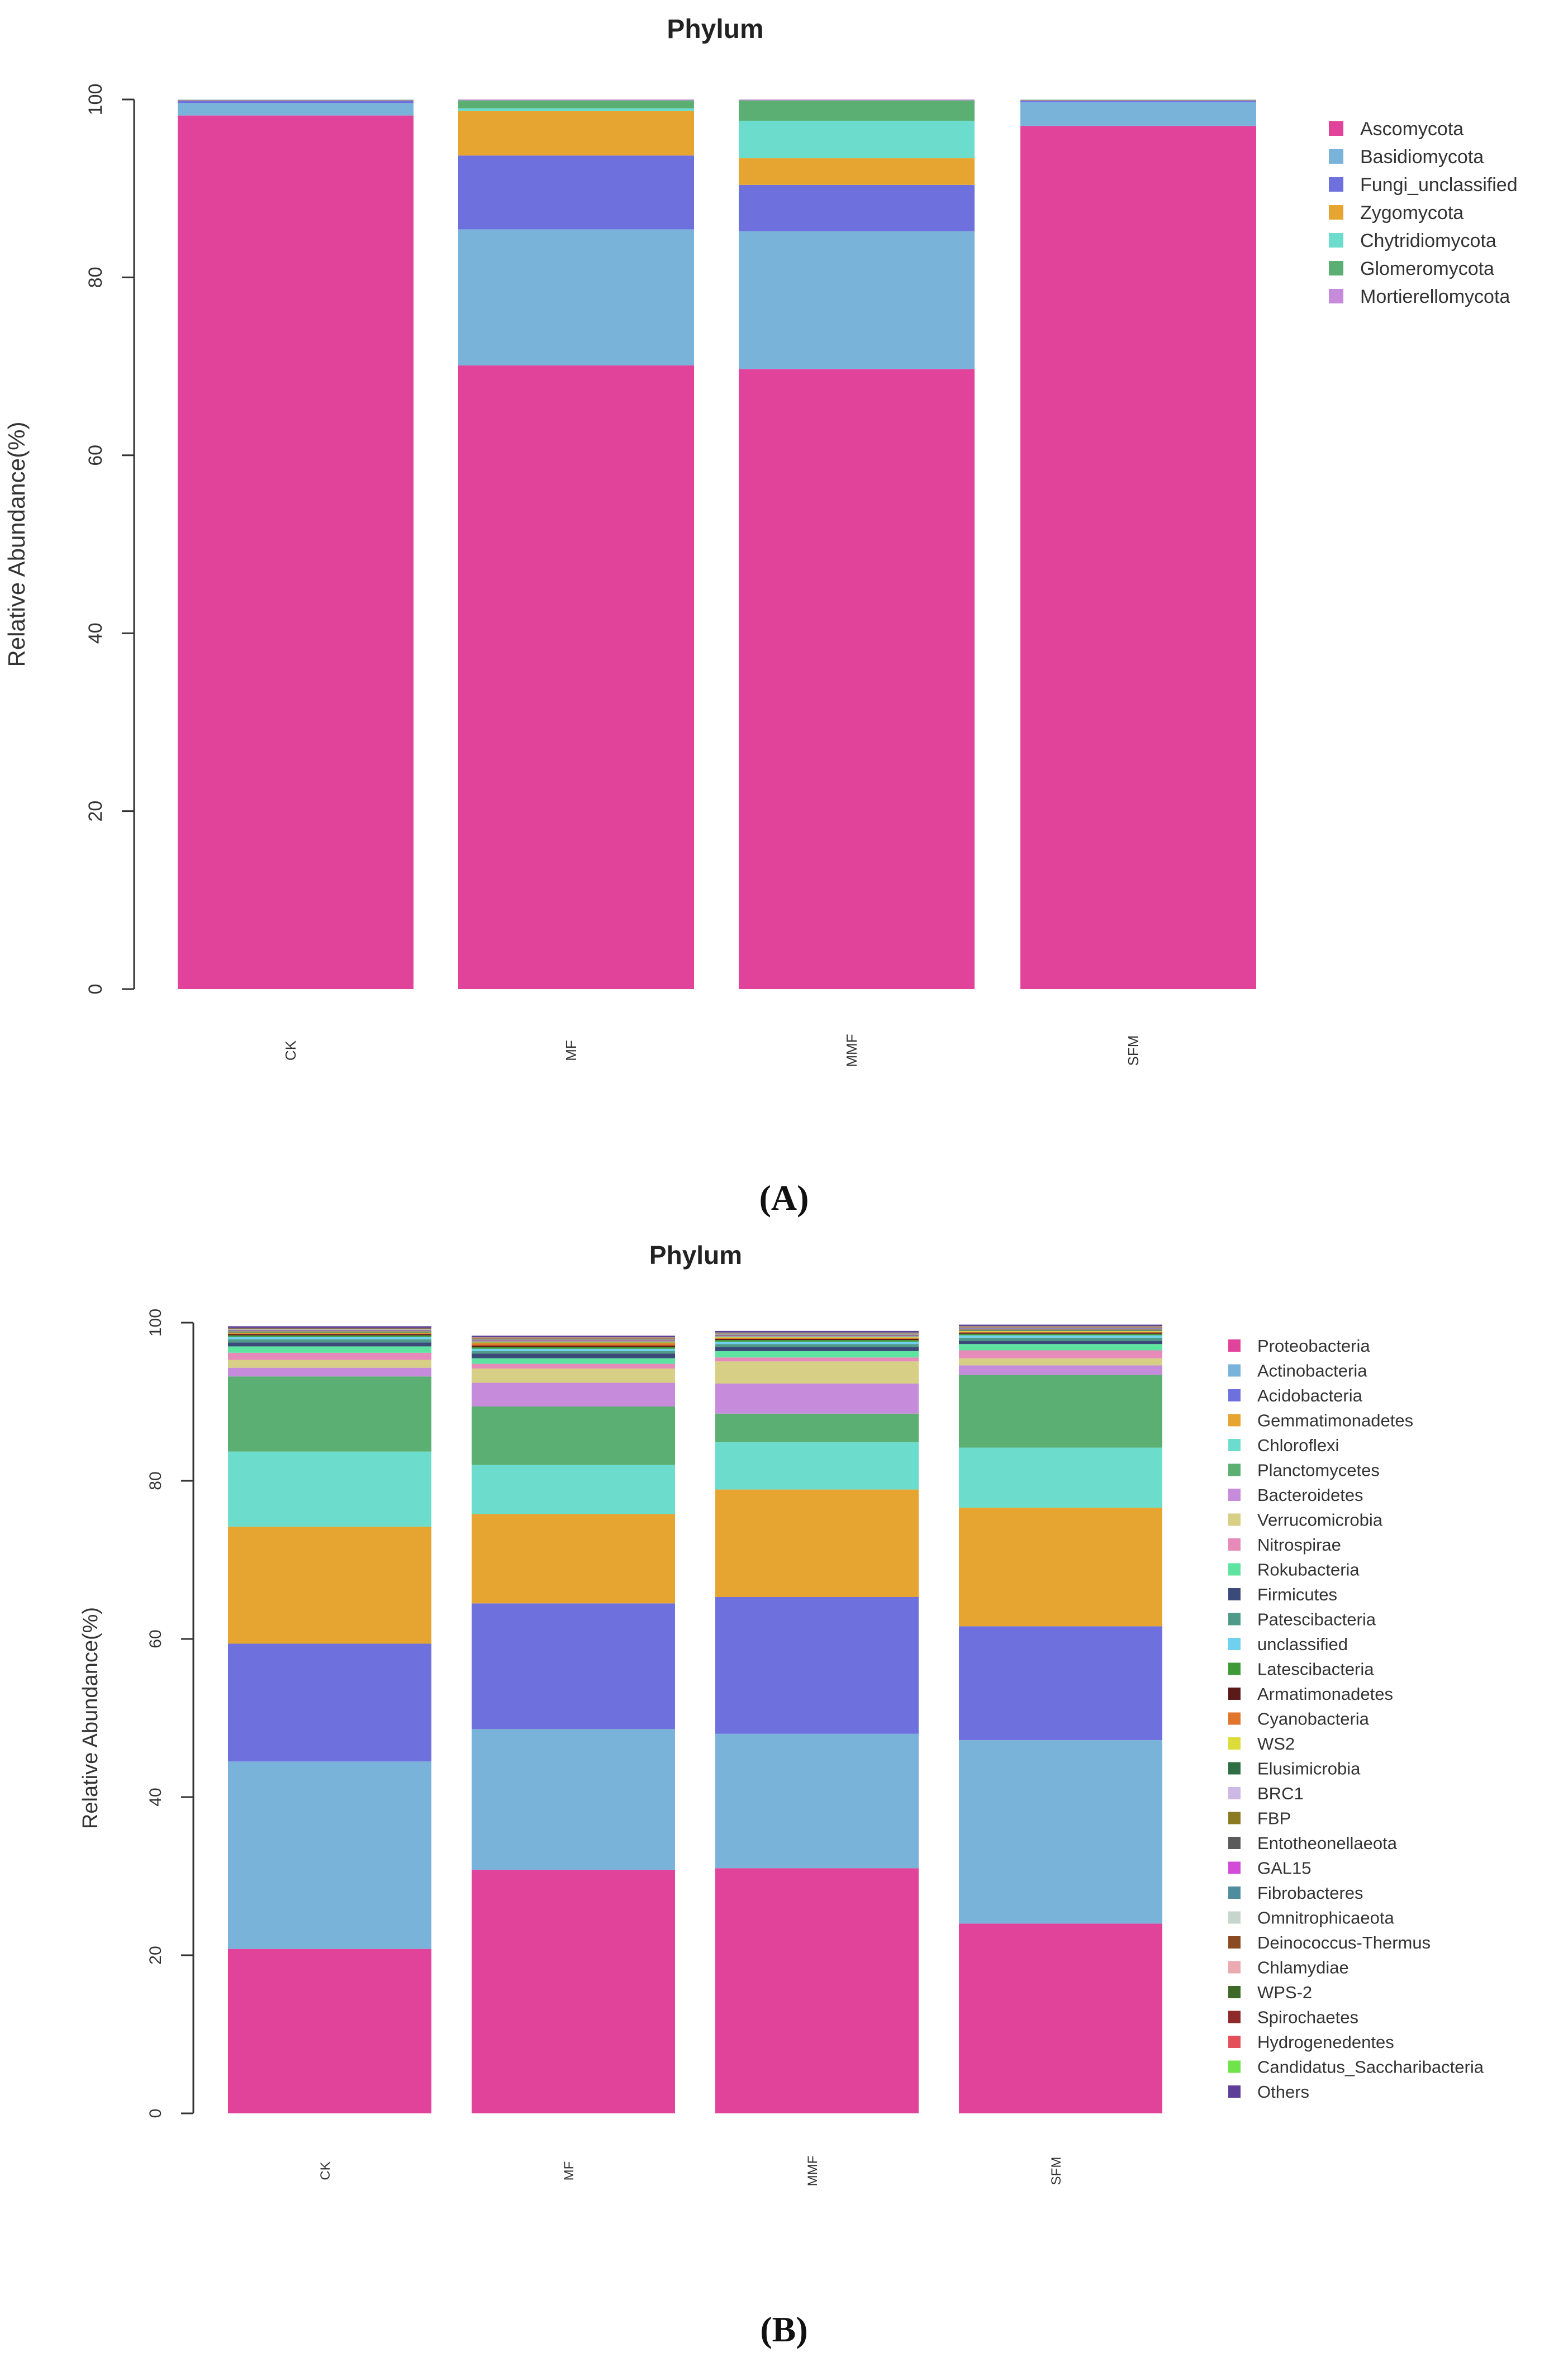 The image size is (1568, 2357). What do you see at coordinates (1284, 1868) in the screenshot?
I see `legend-label: GAL15` at bounding box center [1284, 1868].